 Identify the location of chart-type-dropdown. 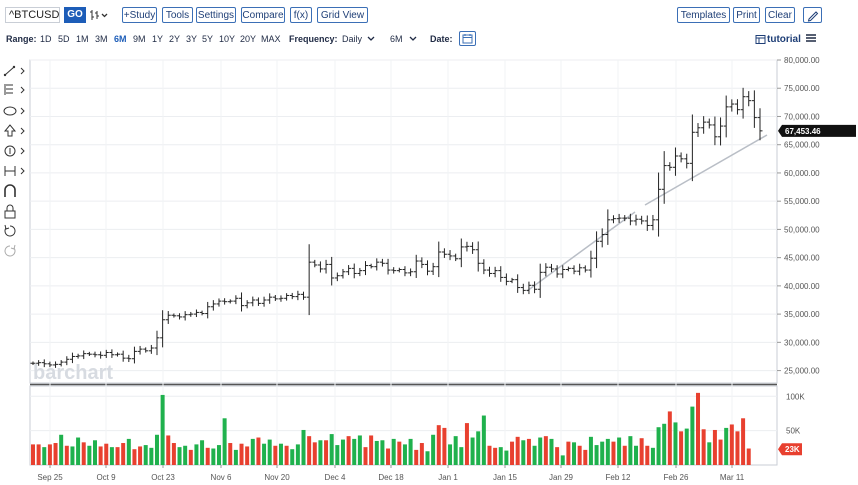
(99, 15).